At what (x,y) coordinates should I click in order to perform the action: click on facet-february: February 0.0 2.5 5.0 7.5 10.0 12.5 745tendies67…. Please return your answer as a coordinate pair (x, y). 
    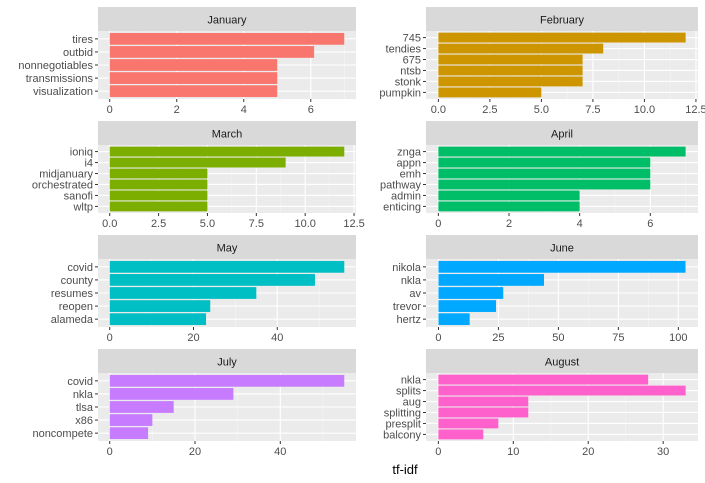
    Looking at the image, I should click on (542, 61).